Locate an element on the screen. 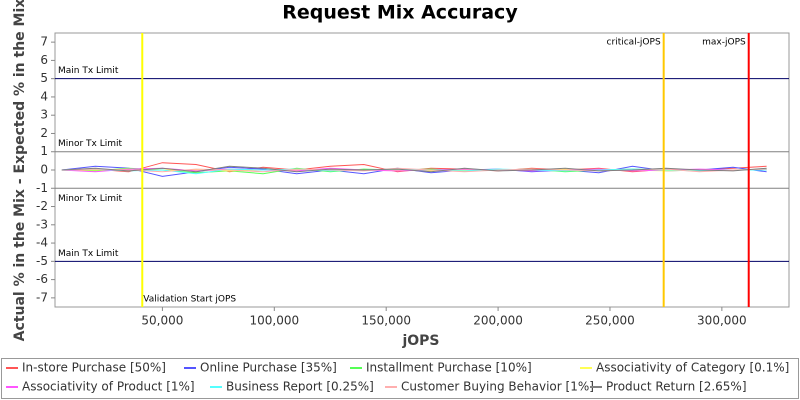  x-tick-label: 150,000 is located at coordinates (386, 321).